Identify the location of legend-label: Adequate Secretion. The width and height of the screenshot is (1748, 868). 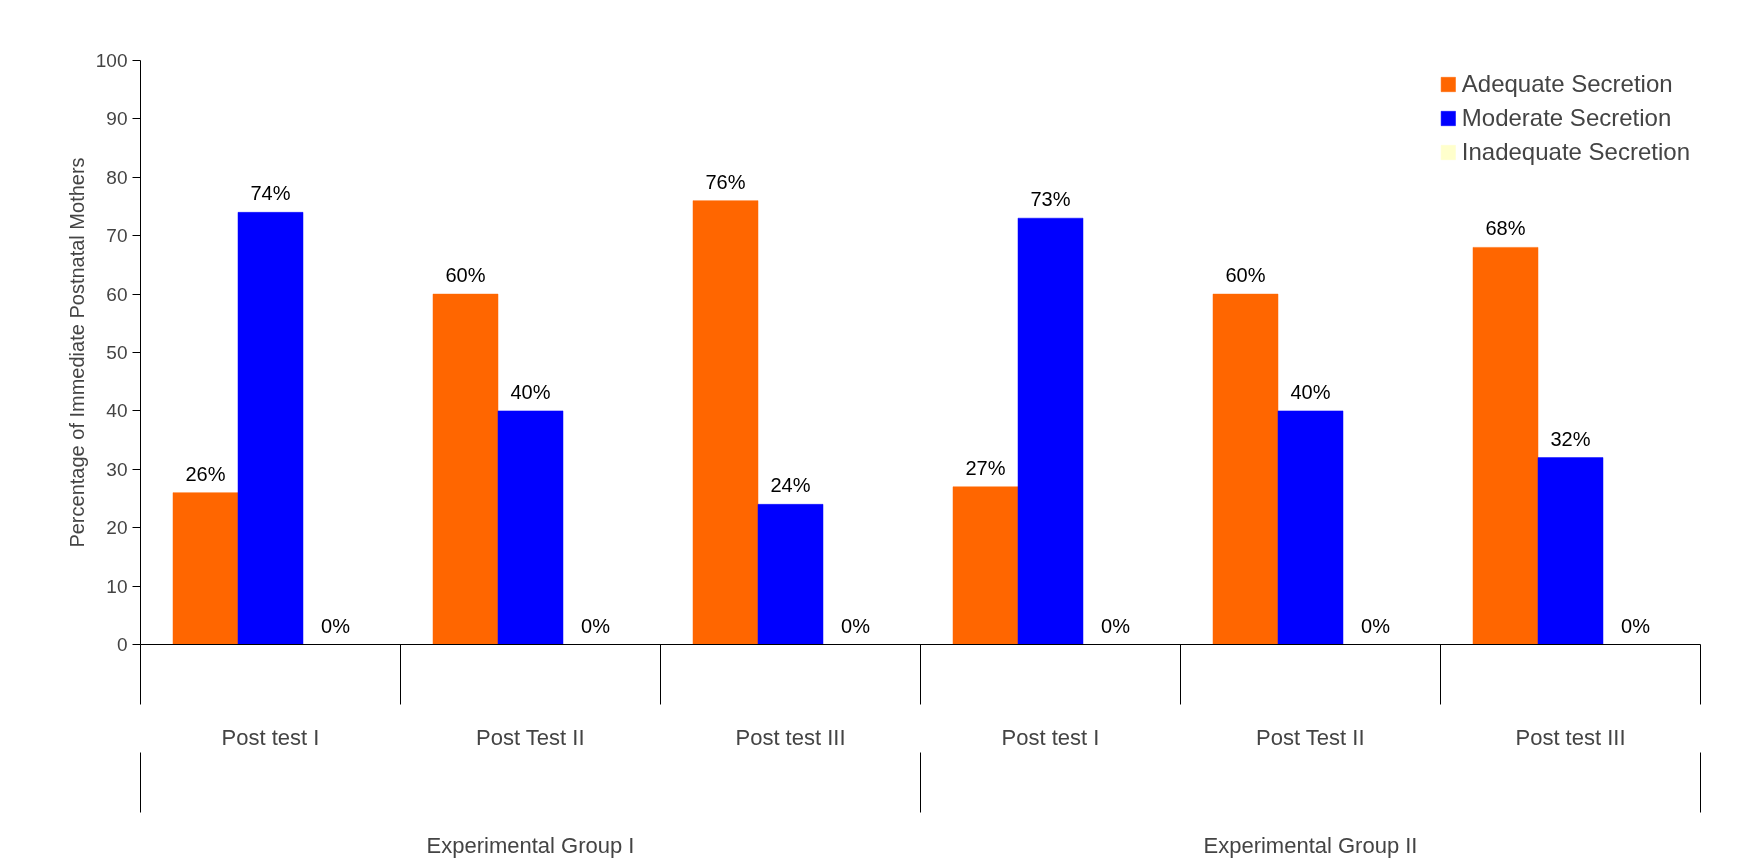
(1567, 84).